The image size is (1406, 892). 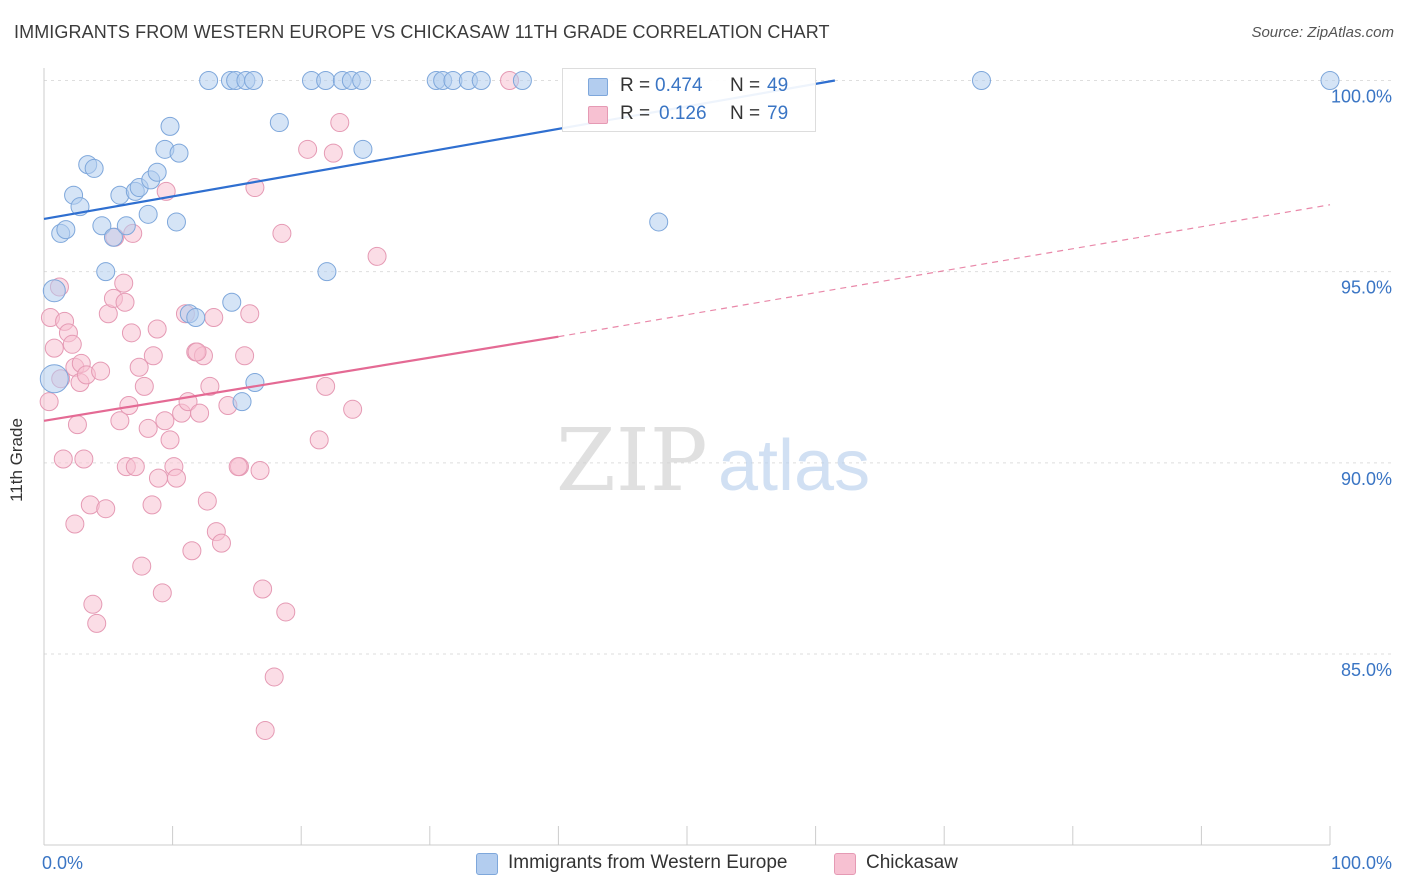 What do you see at coordinates (598, 87) in the screenshot?
I see `legend-swatch-blue` at bounding box center [598, 87].